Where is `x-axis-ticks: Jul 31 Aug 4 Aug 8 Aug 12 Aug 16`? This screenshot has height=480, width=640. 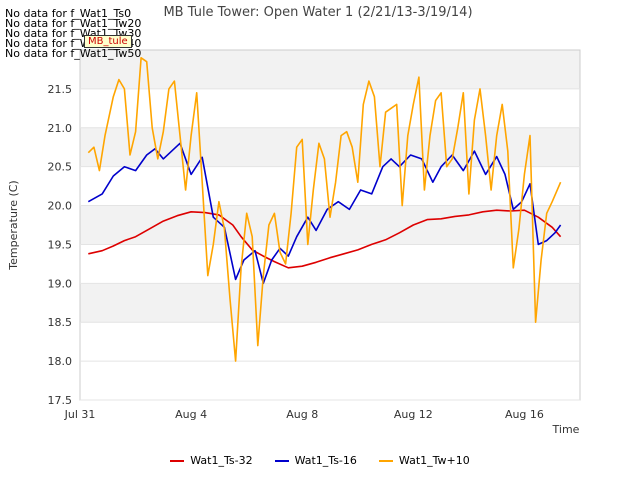
x-axis-ticks: Jul 31 Aug 4 Aug 8 Aug 12 Aug 16 is located at coordinates (304, 414).